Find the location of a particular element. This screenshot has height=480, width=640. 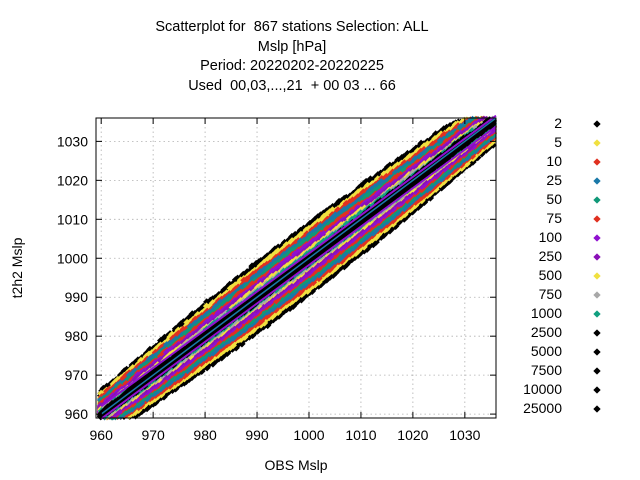

title-line-2: Mslp [hPa] is located at coordinates (292, 48).